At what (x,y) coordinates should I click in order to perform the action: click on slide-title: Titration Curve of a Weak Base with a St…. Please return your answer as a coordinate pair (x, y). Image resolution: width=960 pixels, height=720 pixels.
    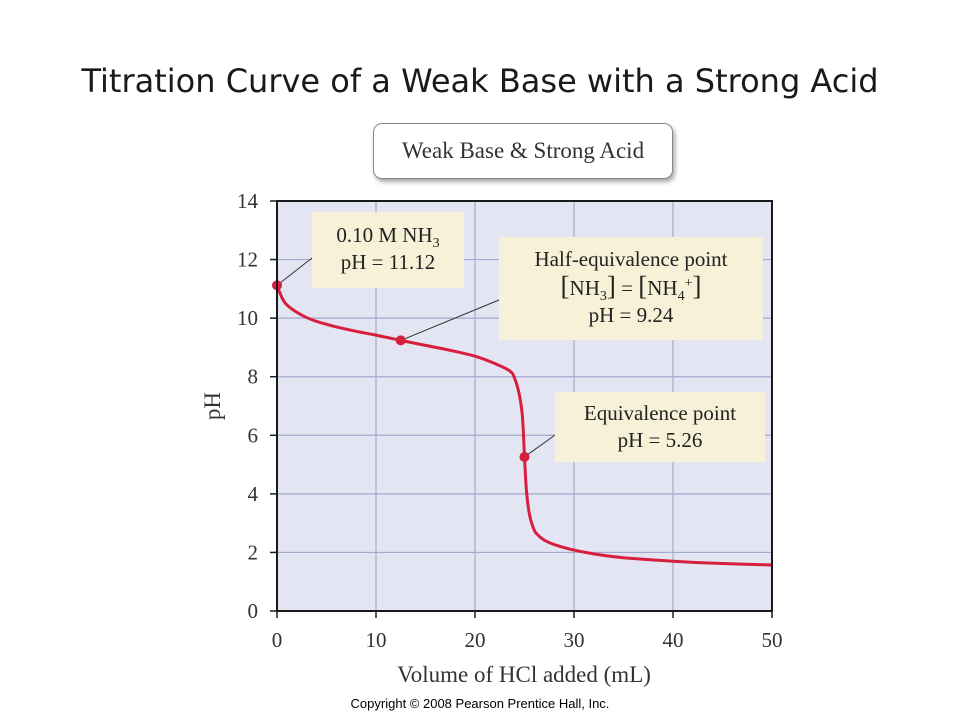
    Looking at the image, I should click on (480, 81).